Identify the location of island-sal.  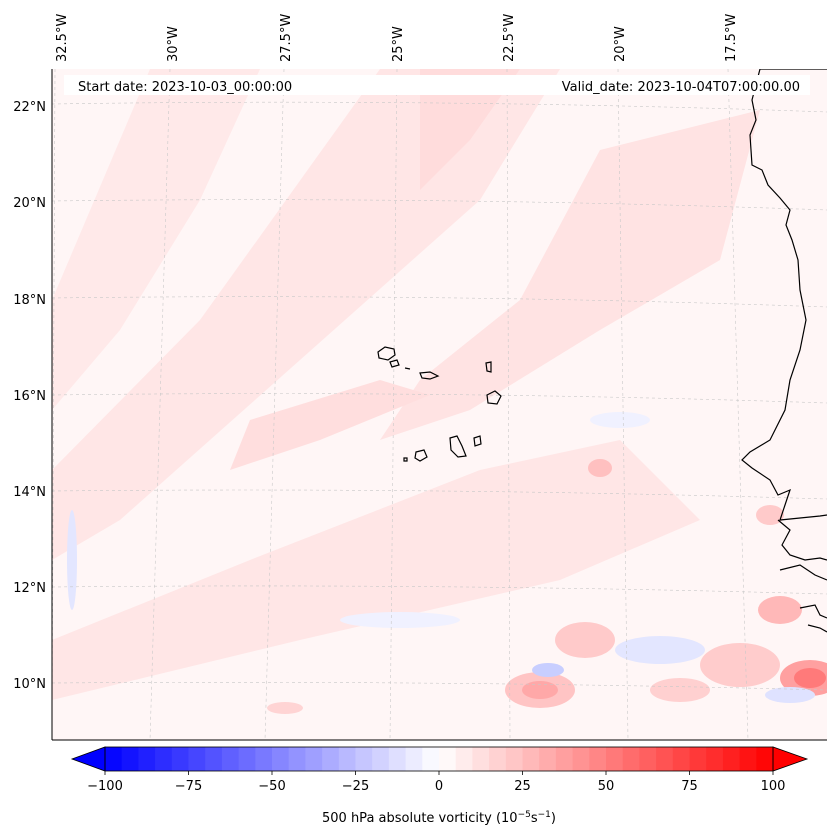
(488, 367).